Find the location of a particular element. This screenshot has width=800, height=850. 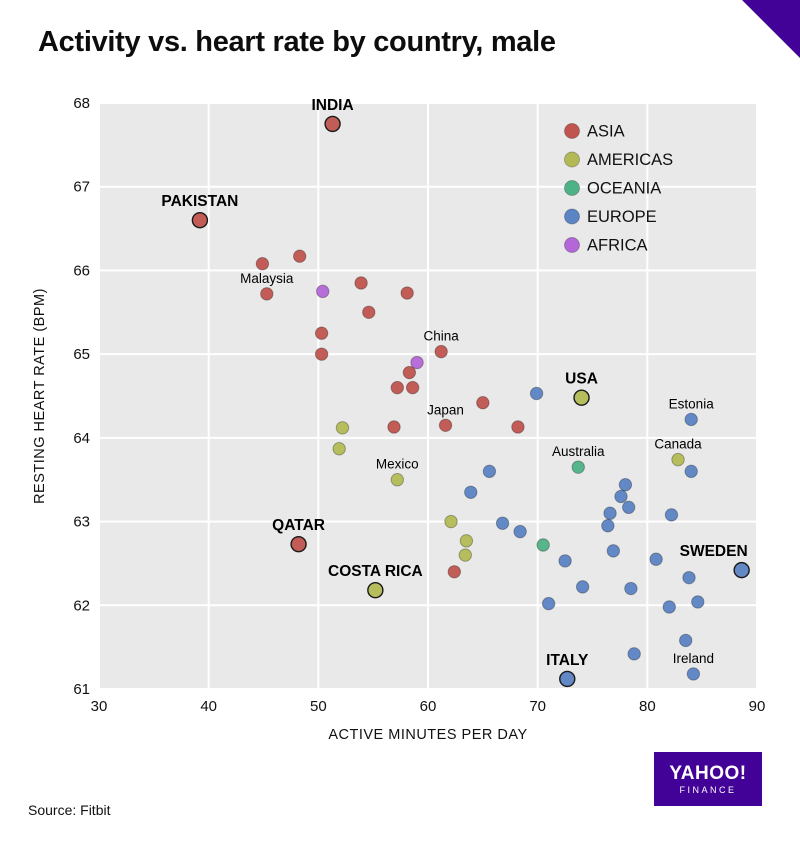

data-point-ireland is located at coordinates (693, 674).